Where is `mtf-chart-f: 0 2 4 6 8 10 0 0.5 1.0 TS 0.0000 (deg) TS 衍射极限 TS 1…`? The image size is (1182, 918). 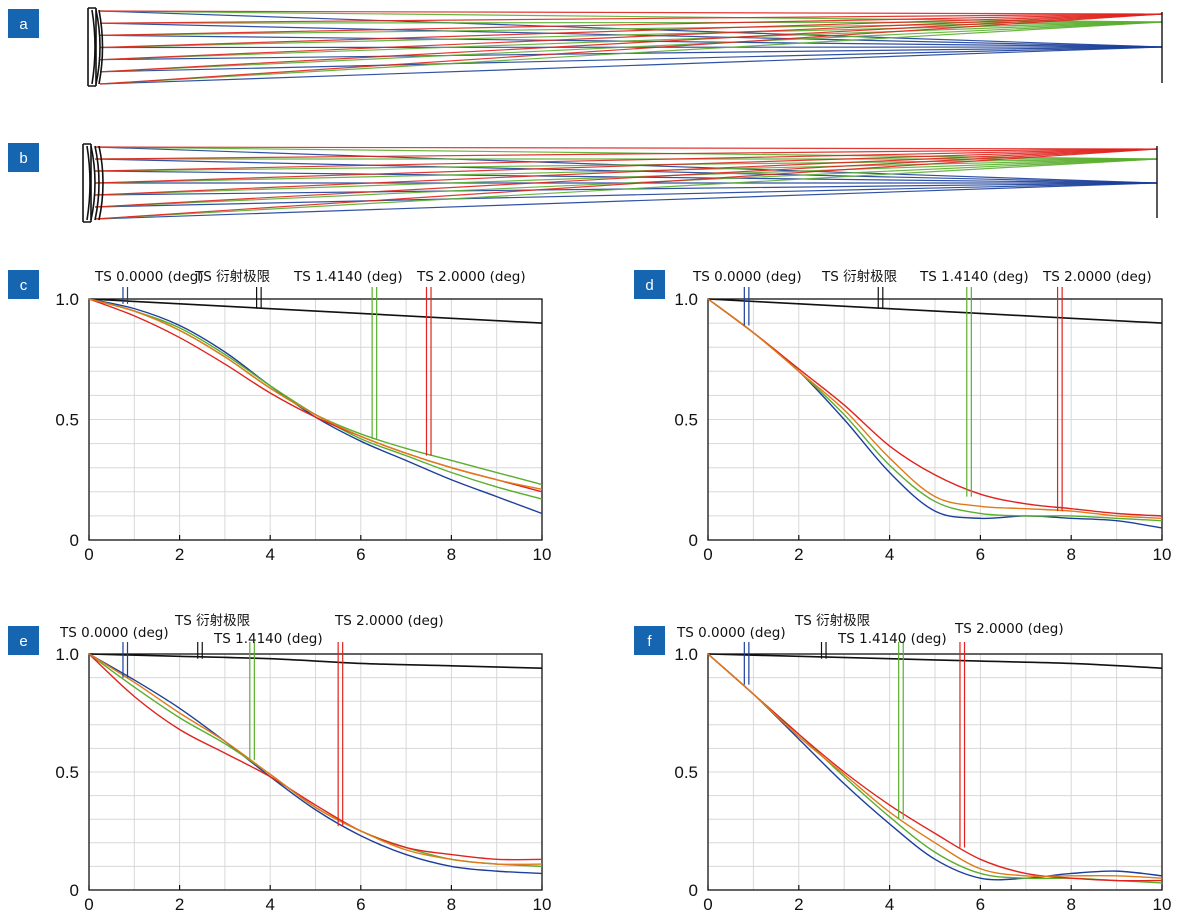
mtf-chart-f: 0 2 4 6 8 10 0 0.5 1.0 TS 0.0000 (deg) TS 衍射极限 TS 1… is located at coordinates (902, 763).